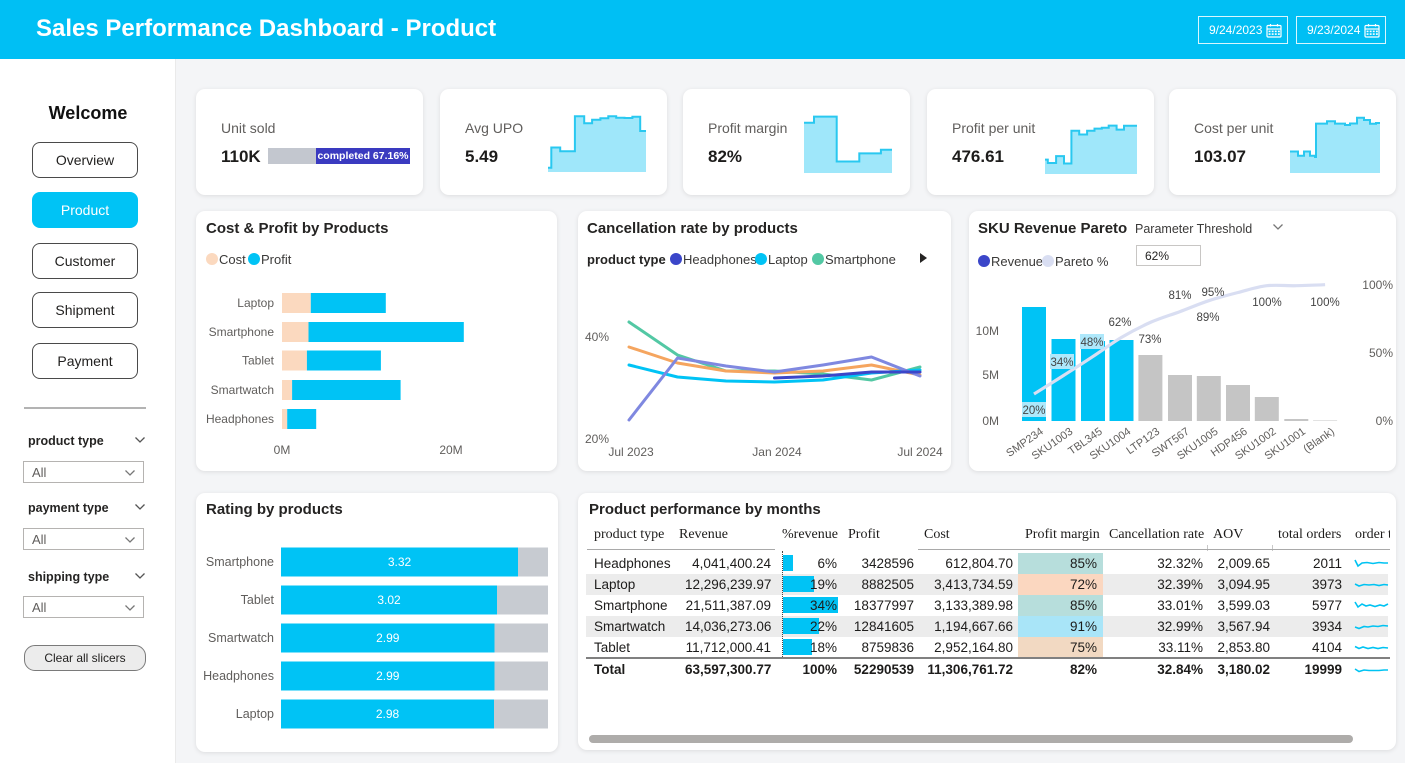 The height and width of the screenshot is (763, 1405). I want to click on svg-text: 3.32, so click(400, 562).